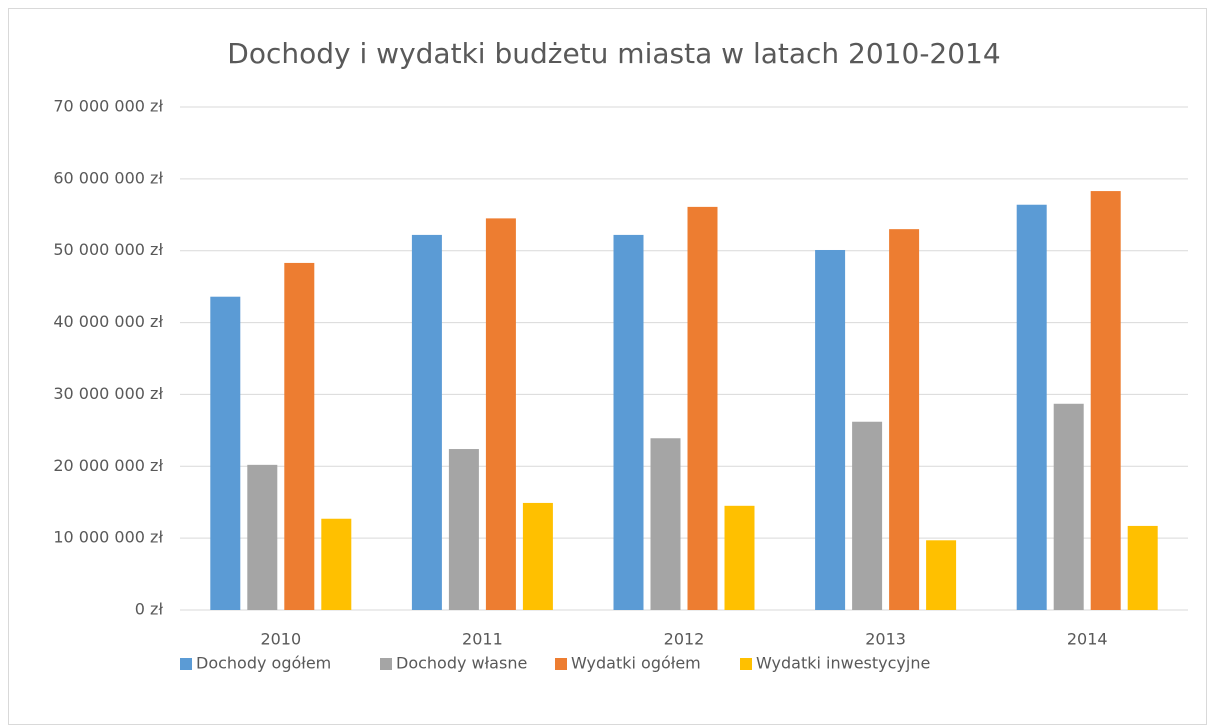 The image size is (1208, 726). What do you see at coordinates (1087, 639) in the screenshot?
I see `x-tick-label: 2014` at bounding box center [1087, 639].